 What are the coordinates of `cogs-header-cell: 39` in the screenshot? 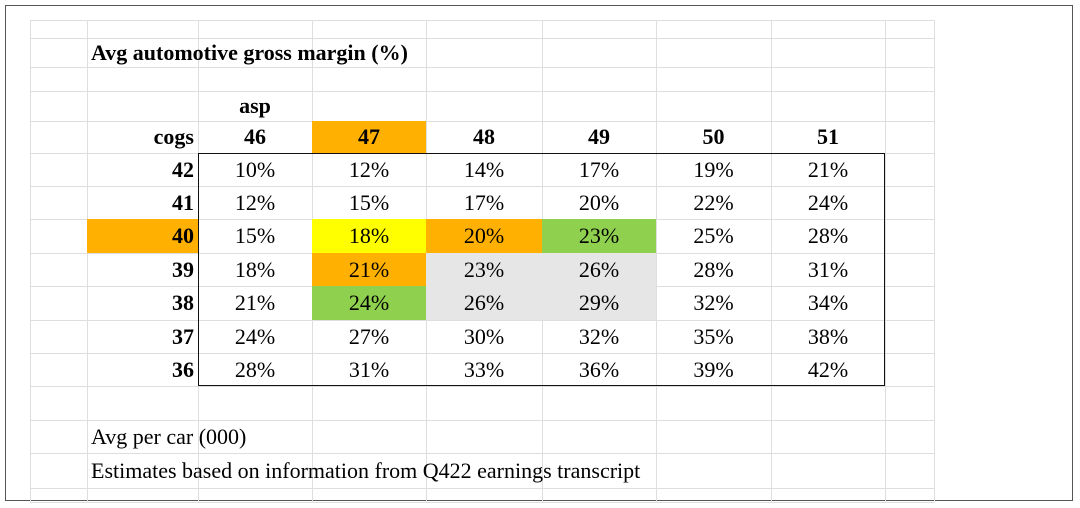 It's located at (183, 269).